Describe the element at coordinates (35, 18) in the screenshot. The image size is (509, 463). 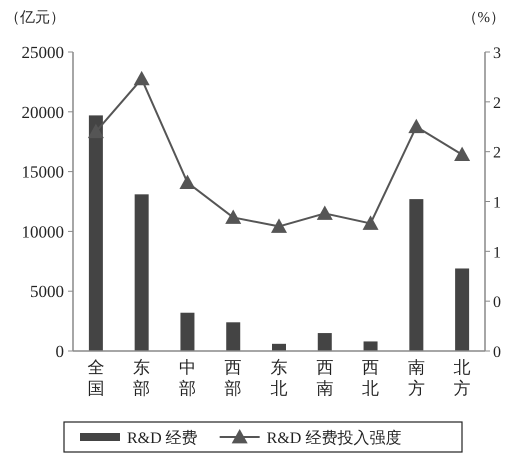
I see `y-axis-title: （亿元）` at that location.